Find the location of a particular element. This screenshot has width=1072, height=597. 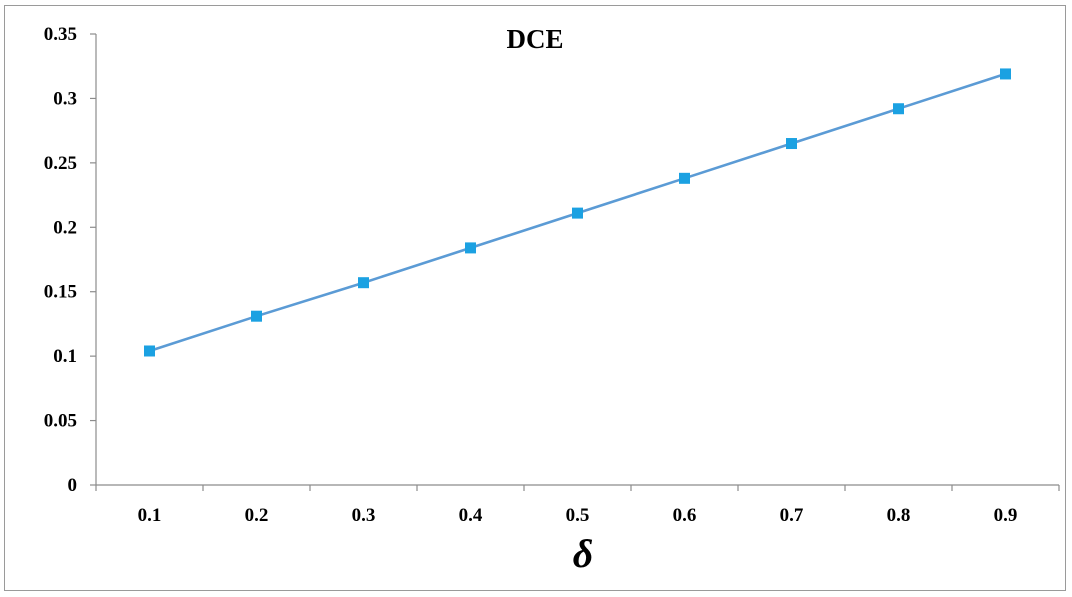

x-tick-label: 0.9 is located at coordinates (1006, 515).